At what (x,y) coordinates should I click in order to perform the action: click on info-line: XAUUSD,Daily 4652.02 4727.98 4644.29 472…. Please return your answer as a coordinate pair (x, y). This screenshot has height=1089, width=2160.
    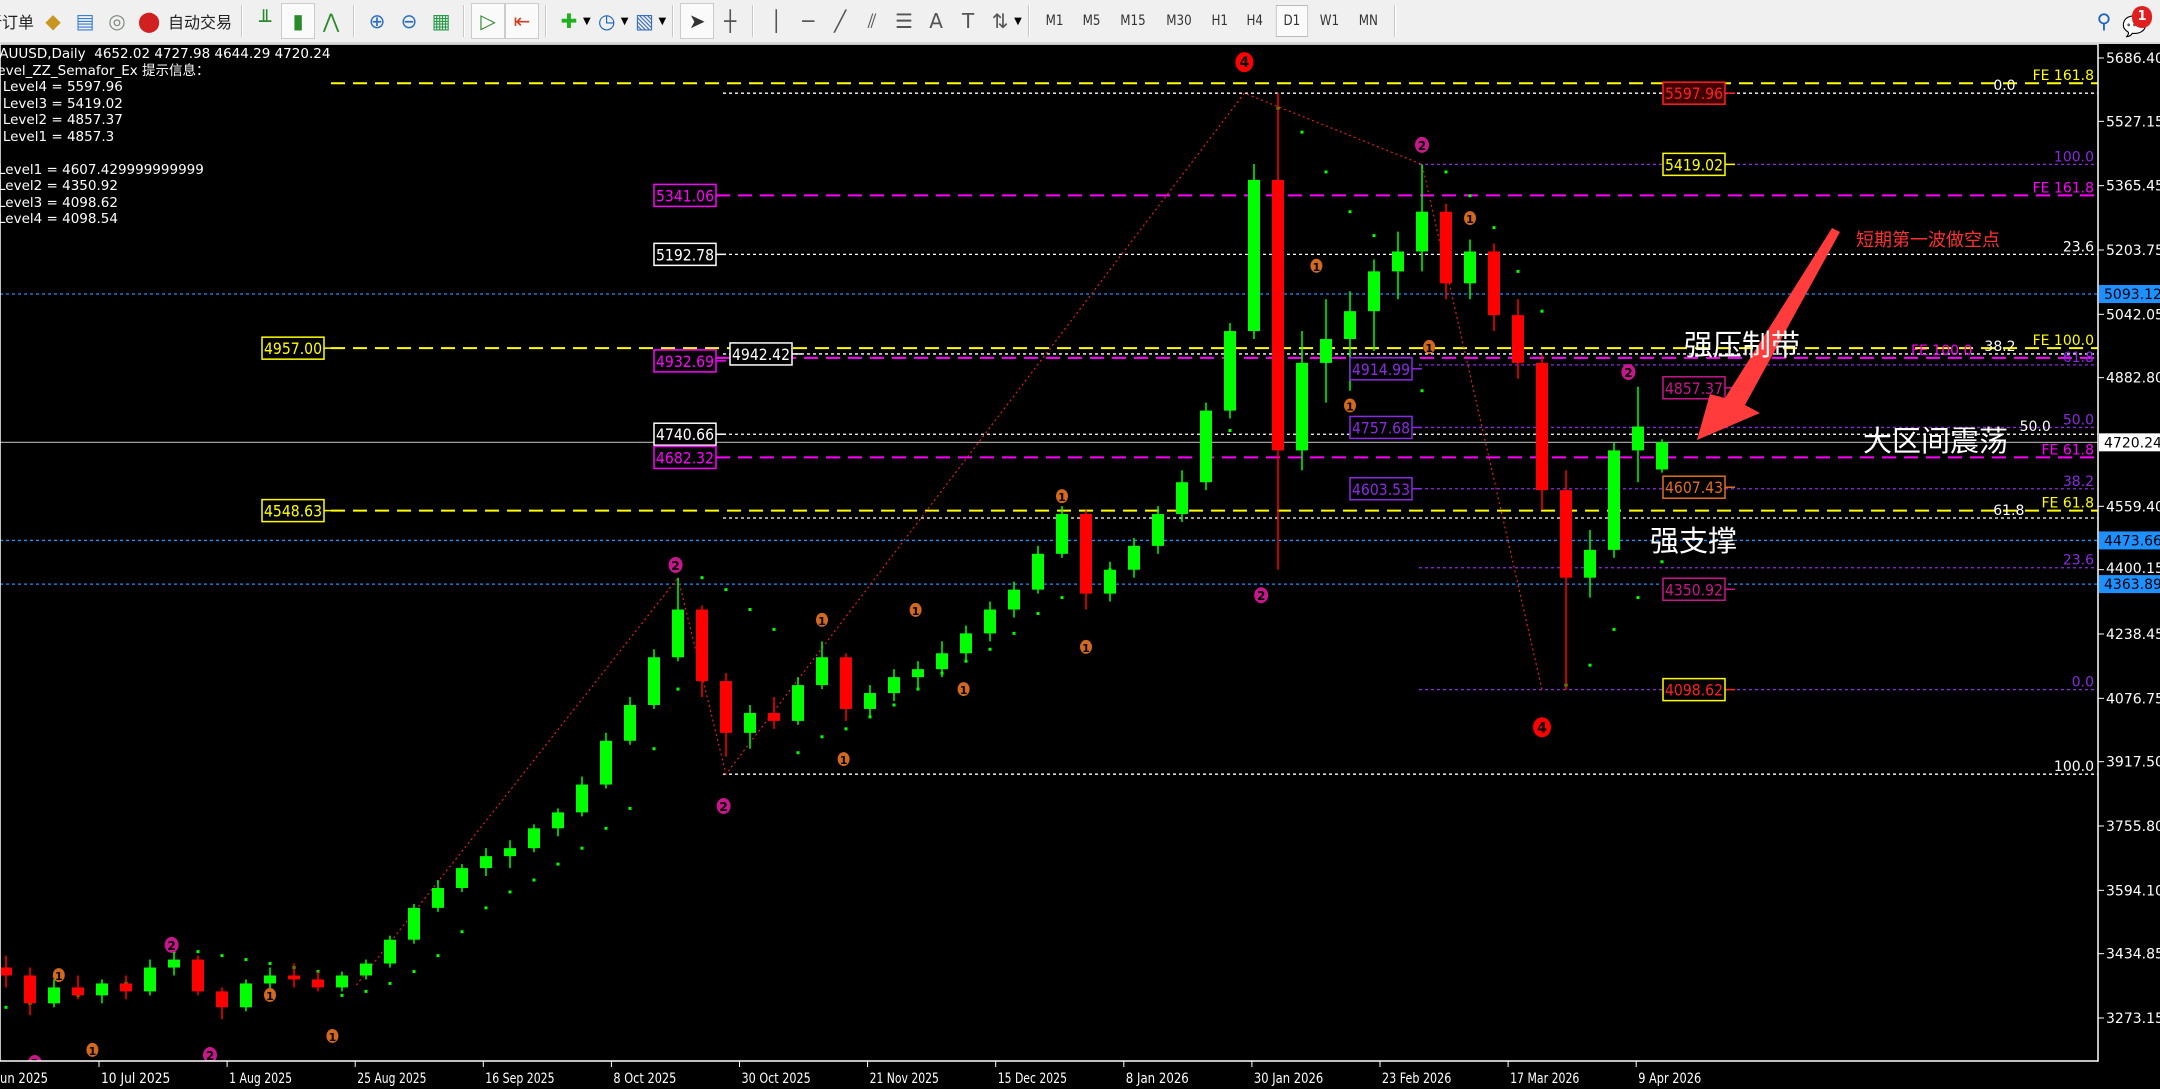
    Looking at the image, I should click on (165, 54).